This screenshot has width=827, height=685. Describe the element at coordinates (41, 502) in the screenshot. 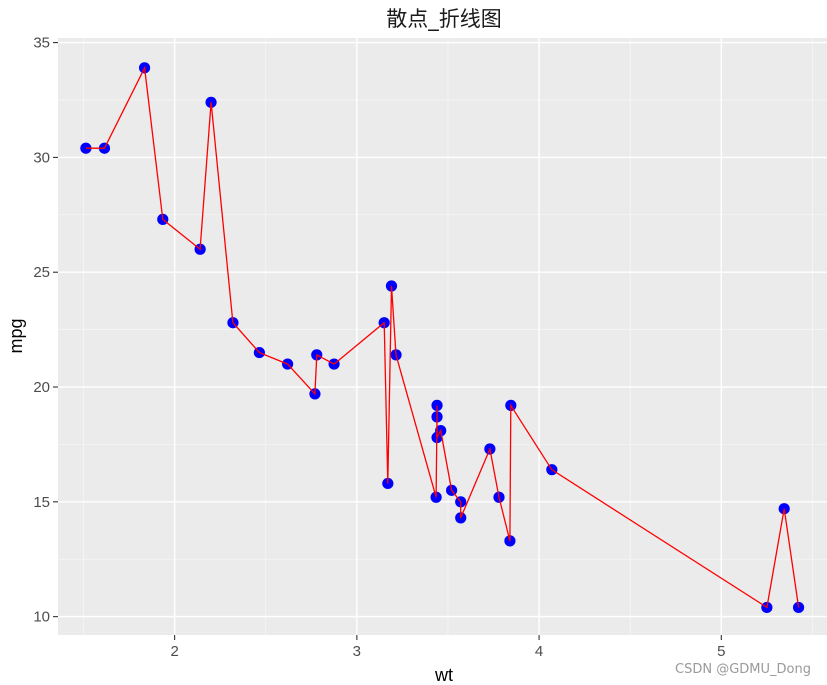

I see `y-tick-label: 15` at that location.